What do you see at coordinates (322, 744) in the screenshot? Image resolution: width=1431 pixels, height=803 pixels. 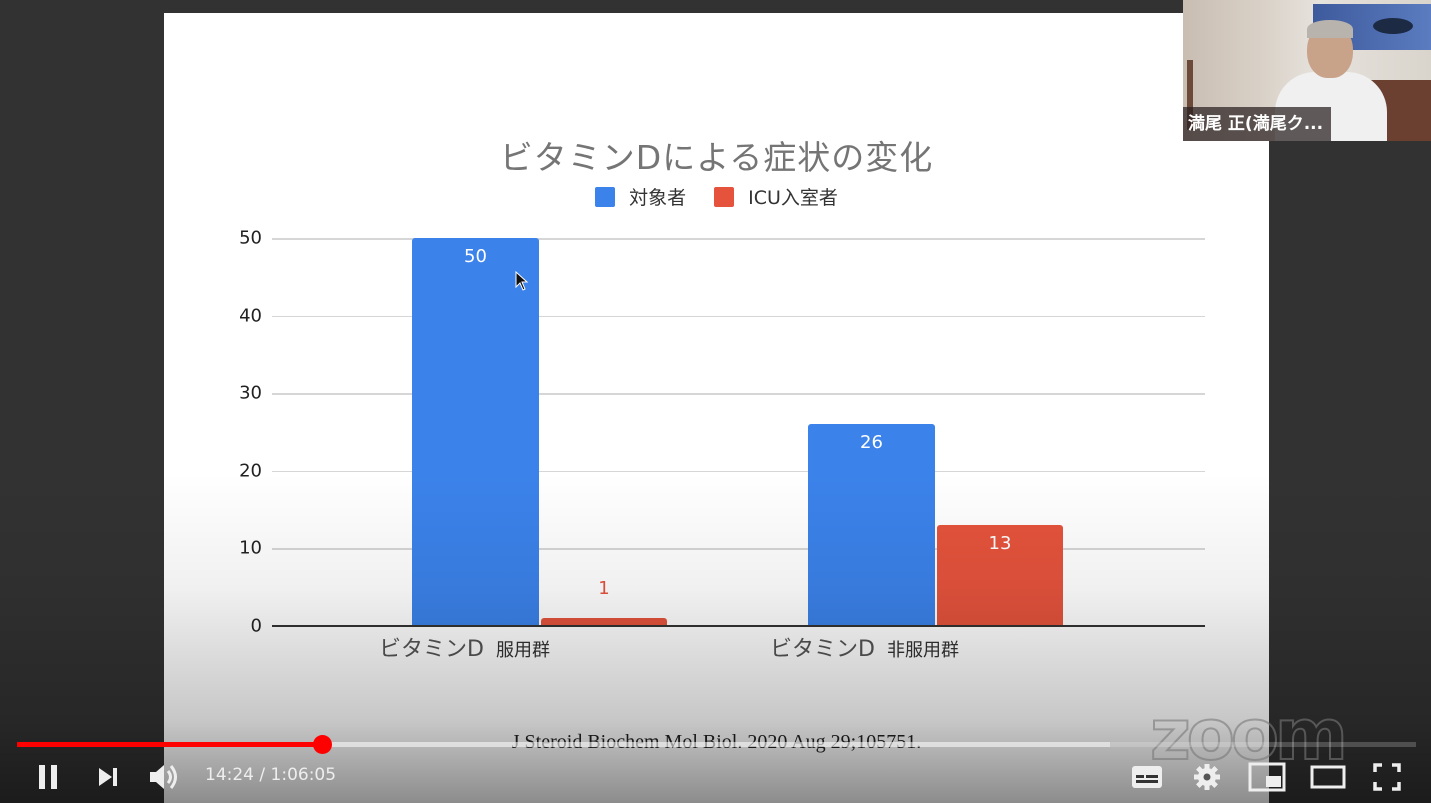 I see `progress-scrubber-handle` at bounding box center [322, 744].